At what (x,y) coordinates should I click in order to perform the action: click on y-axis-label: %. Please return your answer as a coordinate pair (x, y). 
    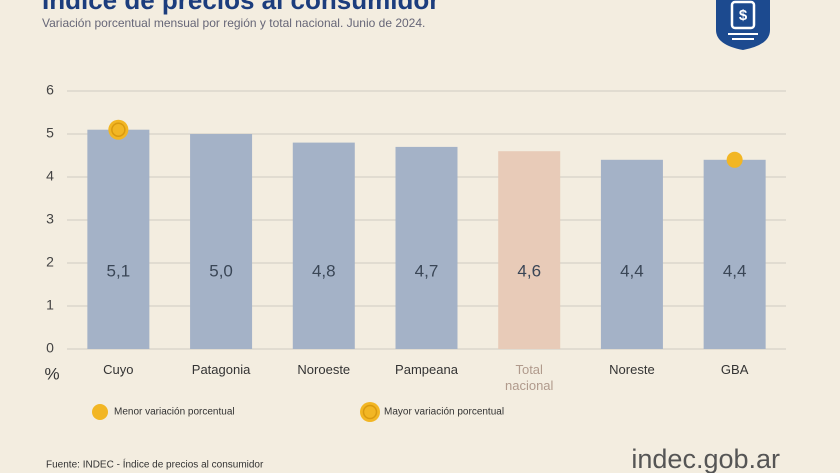
    Looking at the image, I should click on (51, 373).